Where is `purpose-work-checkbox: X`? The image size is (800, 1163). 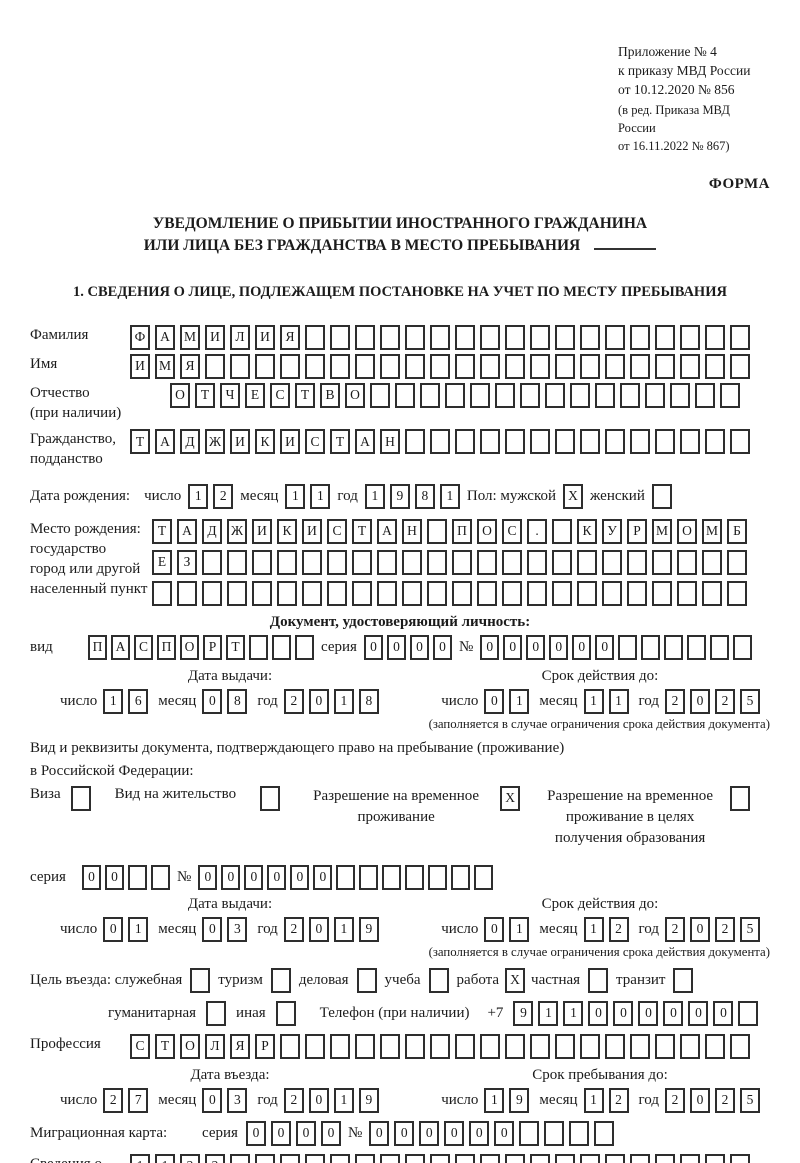
purpose-work-checkbox: X is located at coordinates (515, 980).